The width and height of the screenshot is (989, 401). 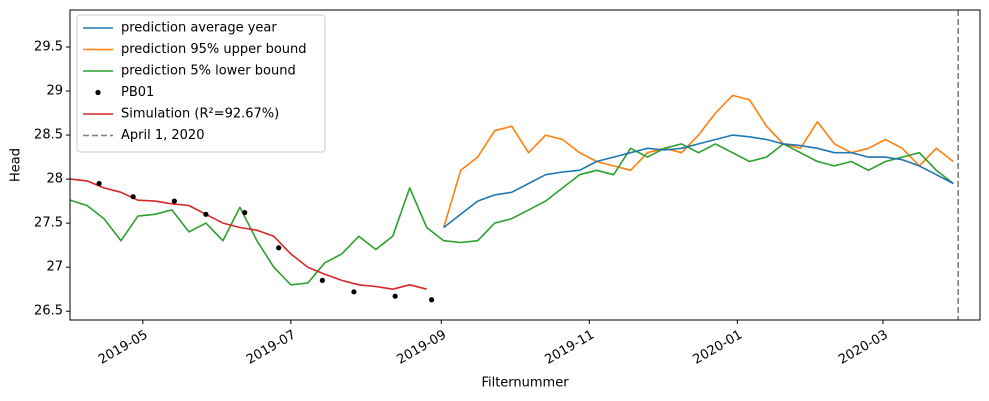 What do you see at coordinates (570, 348) in the screenshot?
I see `x-tick-label: 2019-11` at bounding box center [570, 348].